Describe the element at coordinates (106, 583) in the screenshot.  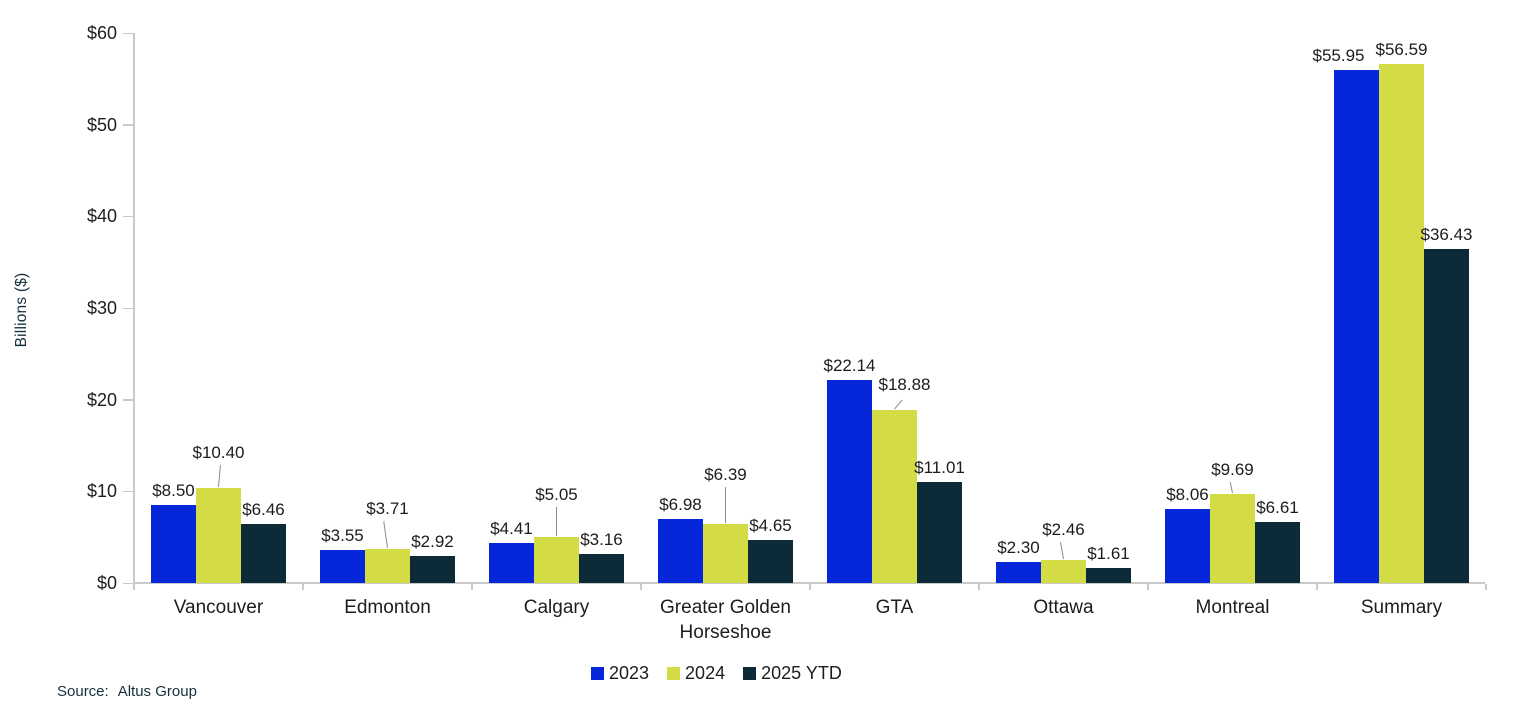
I see `y-tick-label: $0` at that location.